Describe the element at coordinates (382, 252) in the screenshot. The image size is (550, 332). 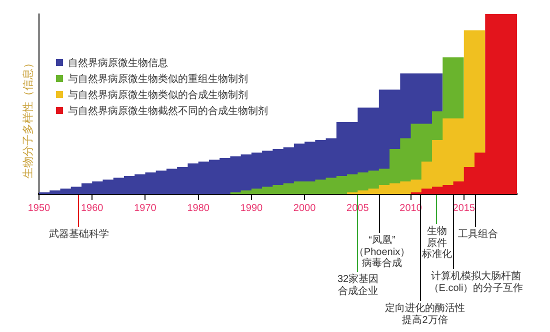
I see `text: “凤凰”（Phoenix）病毒合成` at that location.